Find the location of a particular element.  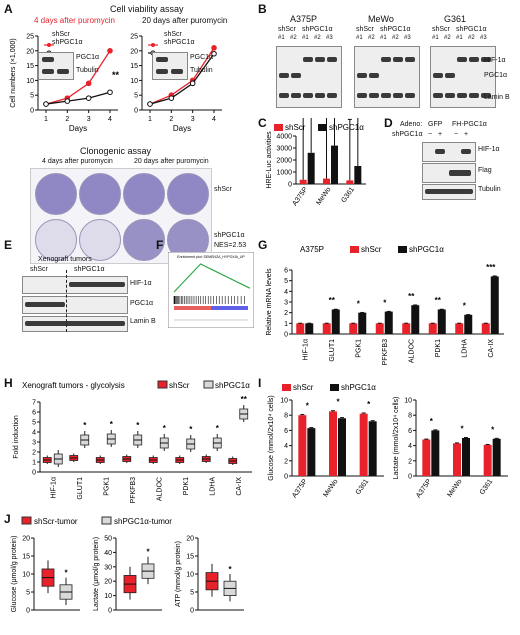

panel-j-letter: J is located at coordinates (7, 519).